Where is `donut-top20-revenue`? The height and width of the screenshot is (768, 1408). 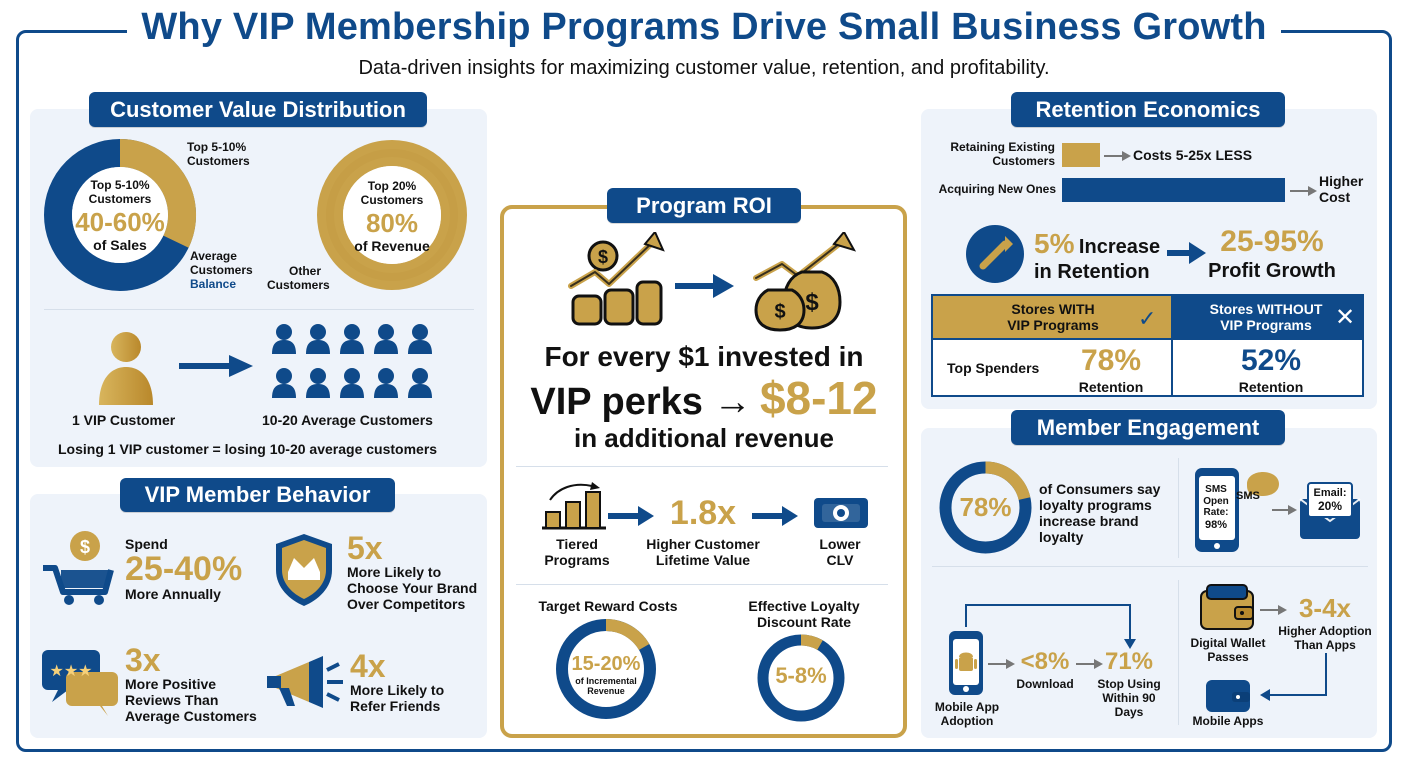
donut-top20-revenue is located at coordinates (392, 215).